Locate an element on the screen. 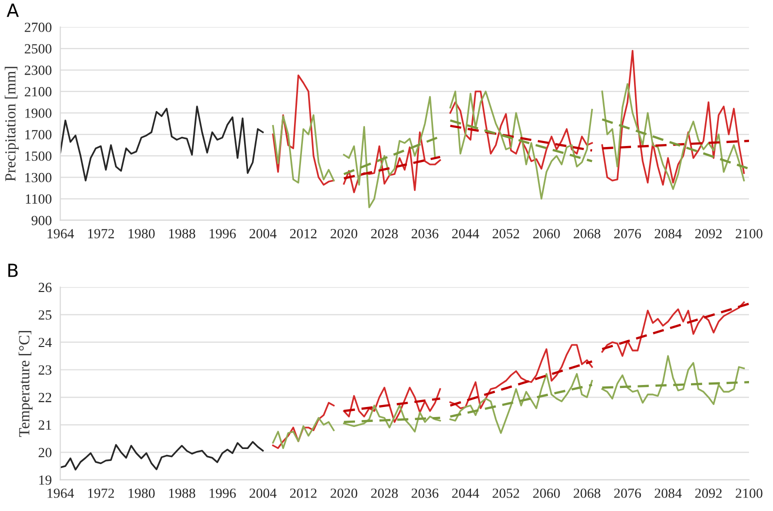 This screenshot has width=773, height=511. y-tick-label: 25 is located at coordinates (45, 315).